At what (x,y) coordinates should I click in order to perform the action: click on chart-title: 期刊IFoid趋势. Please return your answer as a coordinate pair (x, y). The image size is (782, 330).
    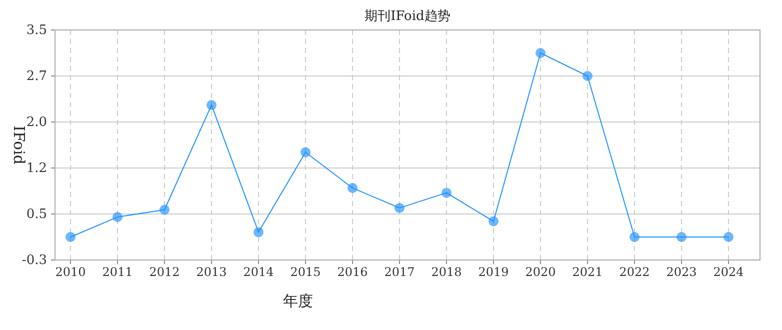
    Looking at the image, I should click on (407, 16).